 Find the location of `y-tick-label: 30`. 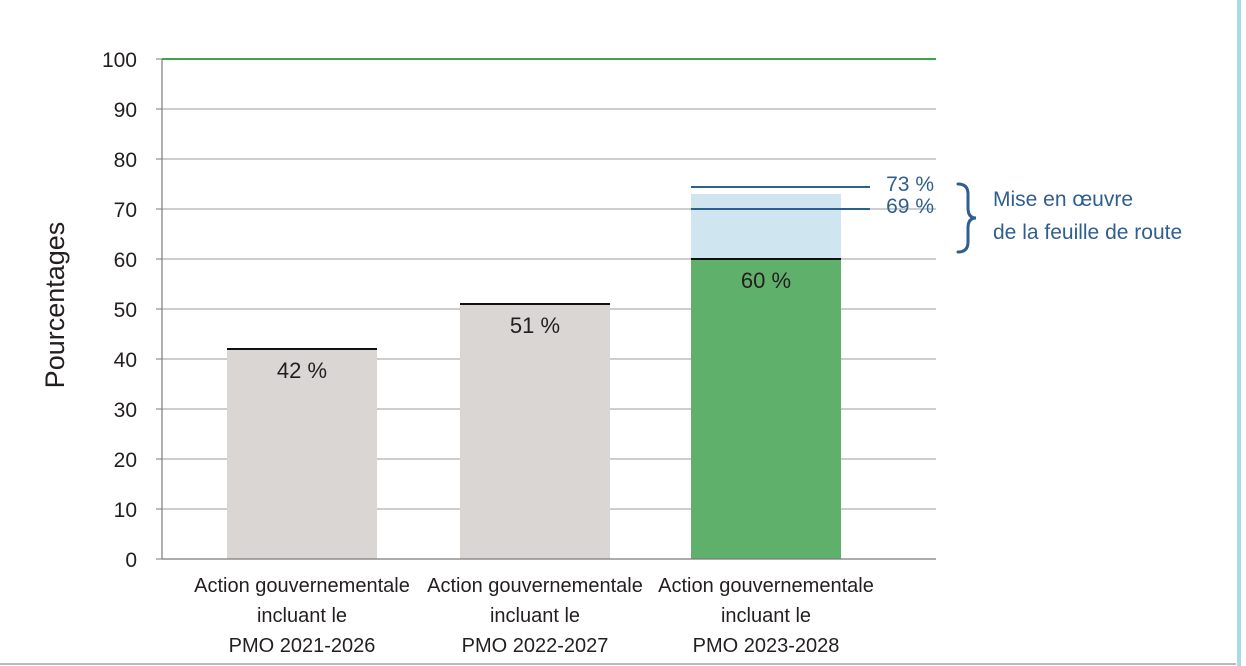

y-tick-label: 30 is located at coordinates (125, 410).